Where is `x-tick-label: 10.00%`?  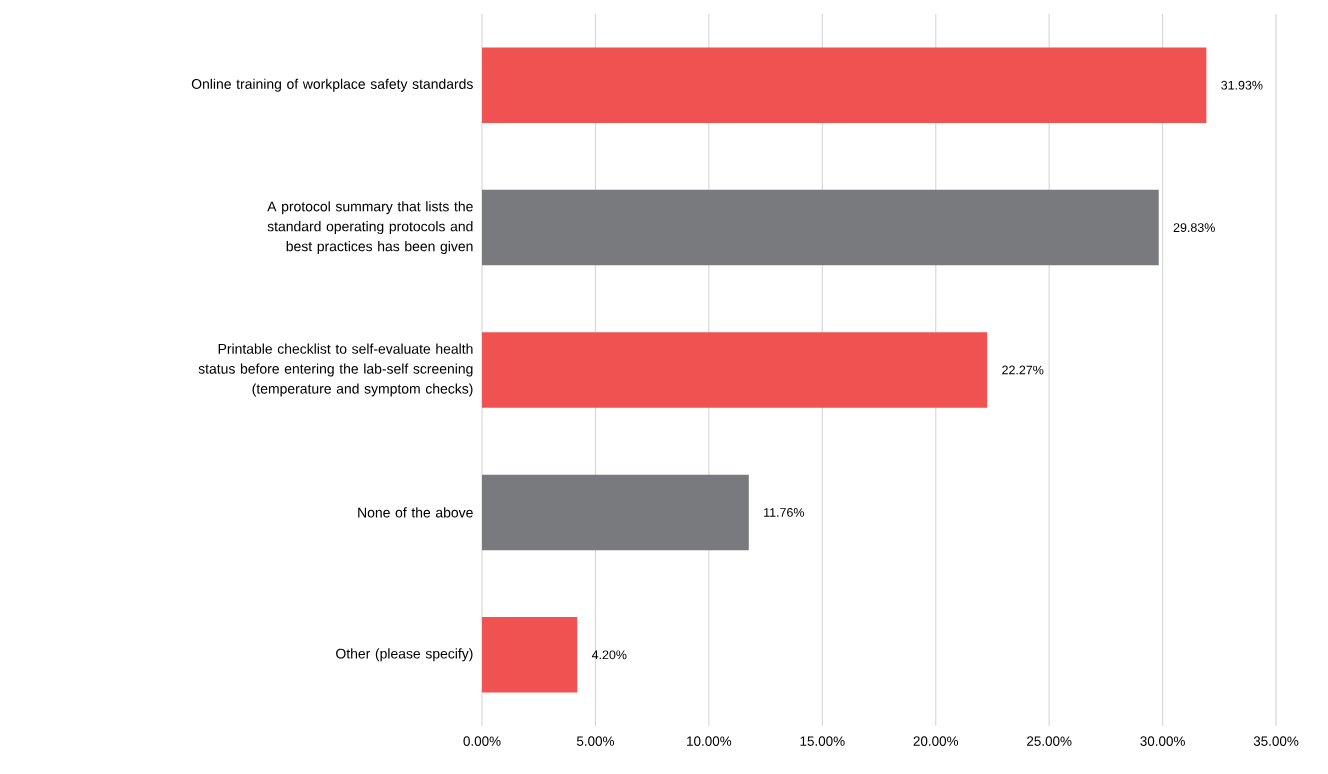
x-tick-label: 10.00% is located at coordinates (709, 741).